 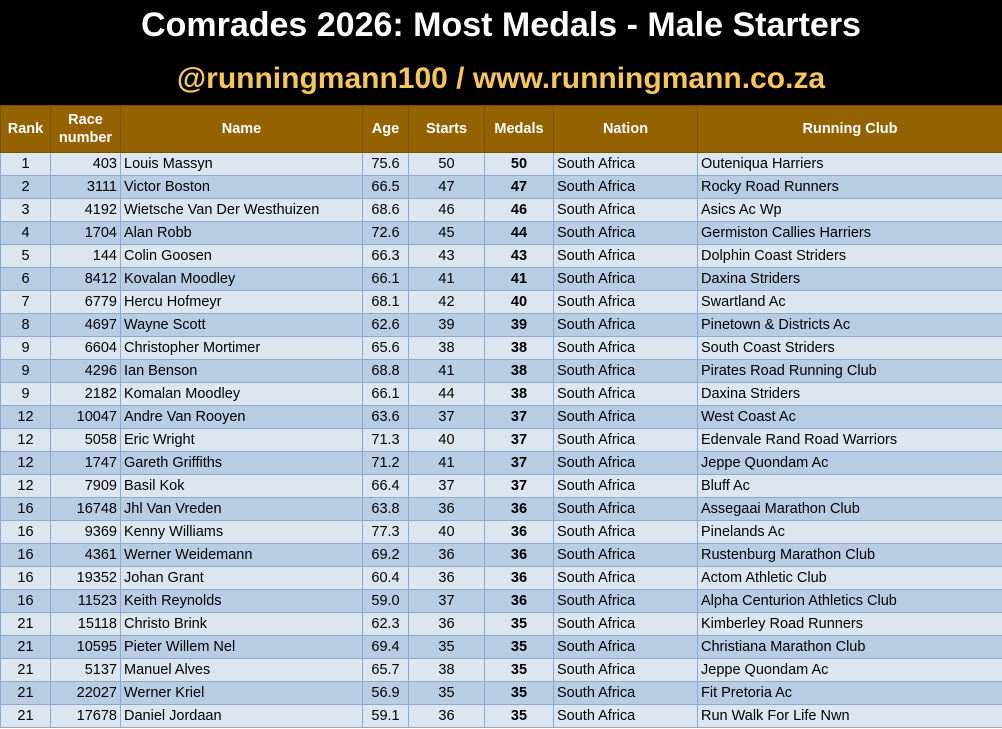 I want to click on table-cell: 5137, so click(x=85, y=670).